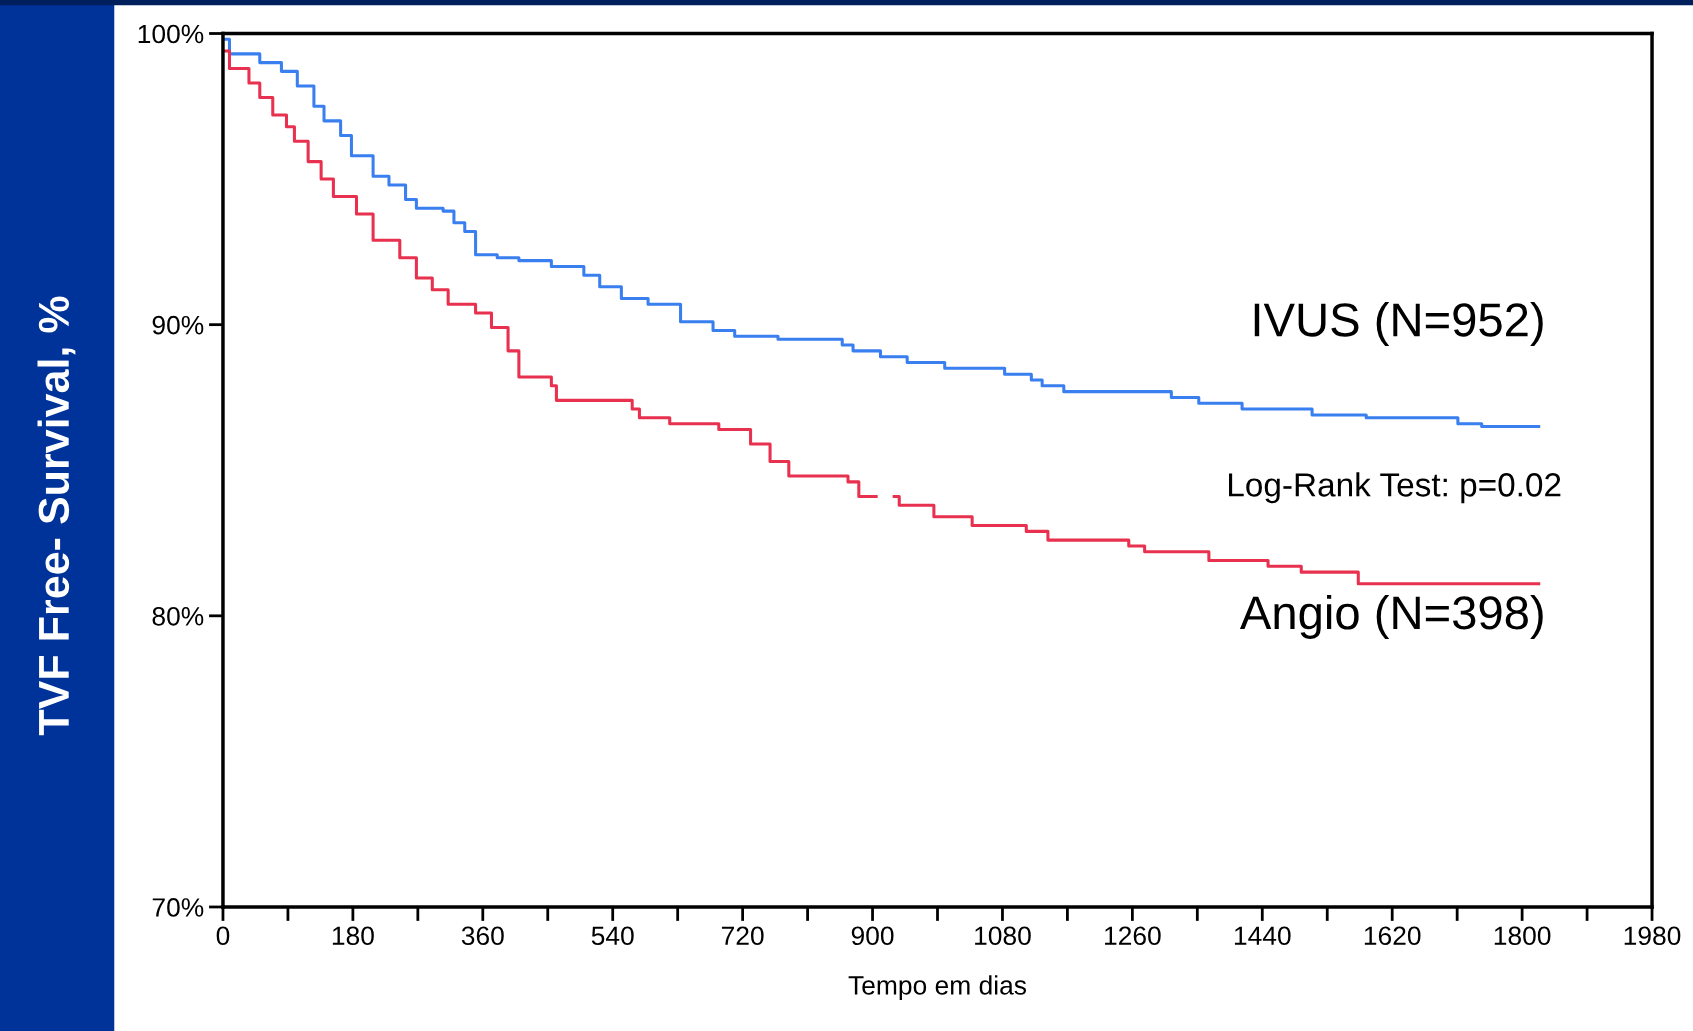  I want to click on series-label: IVUS (N=952), so click(1398, 323).